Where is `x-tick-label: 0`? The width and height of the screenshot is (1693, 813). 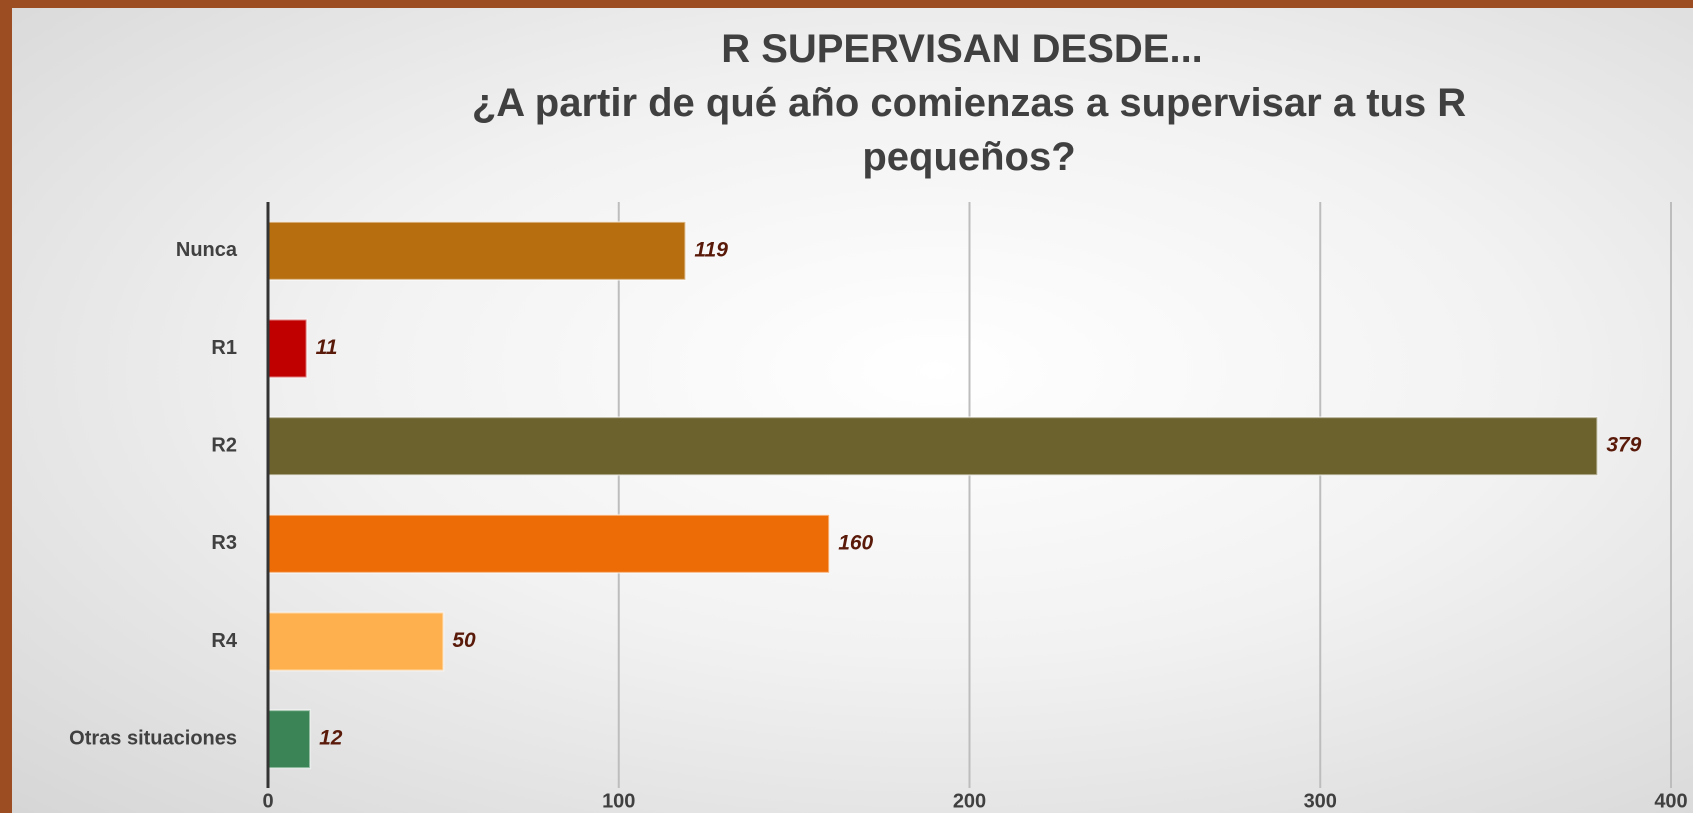 x-tick-label: 0 is located at coordinates (267, 801).